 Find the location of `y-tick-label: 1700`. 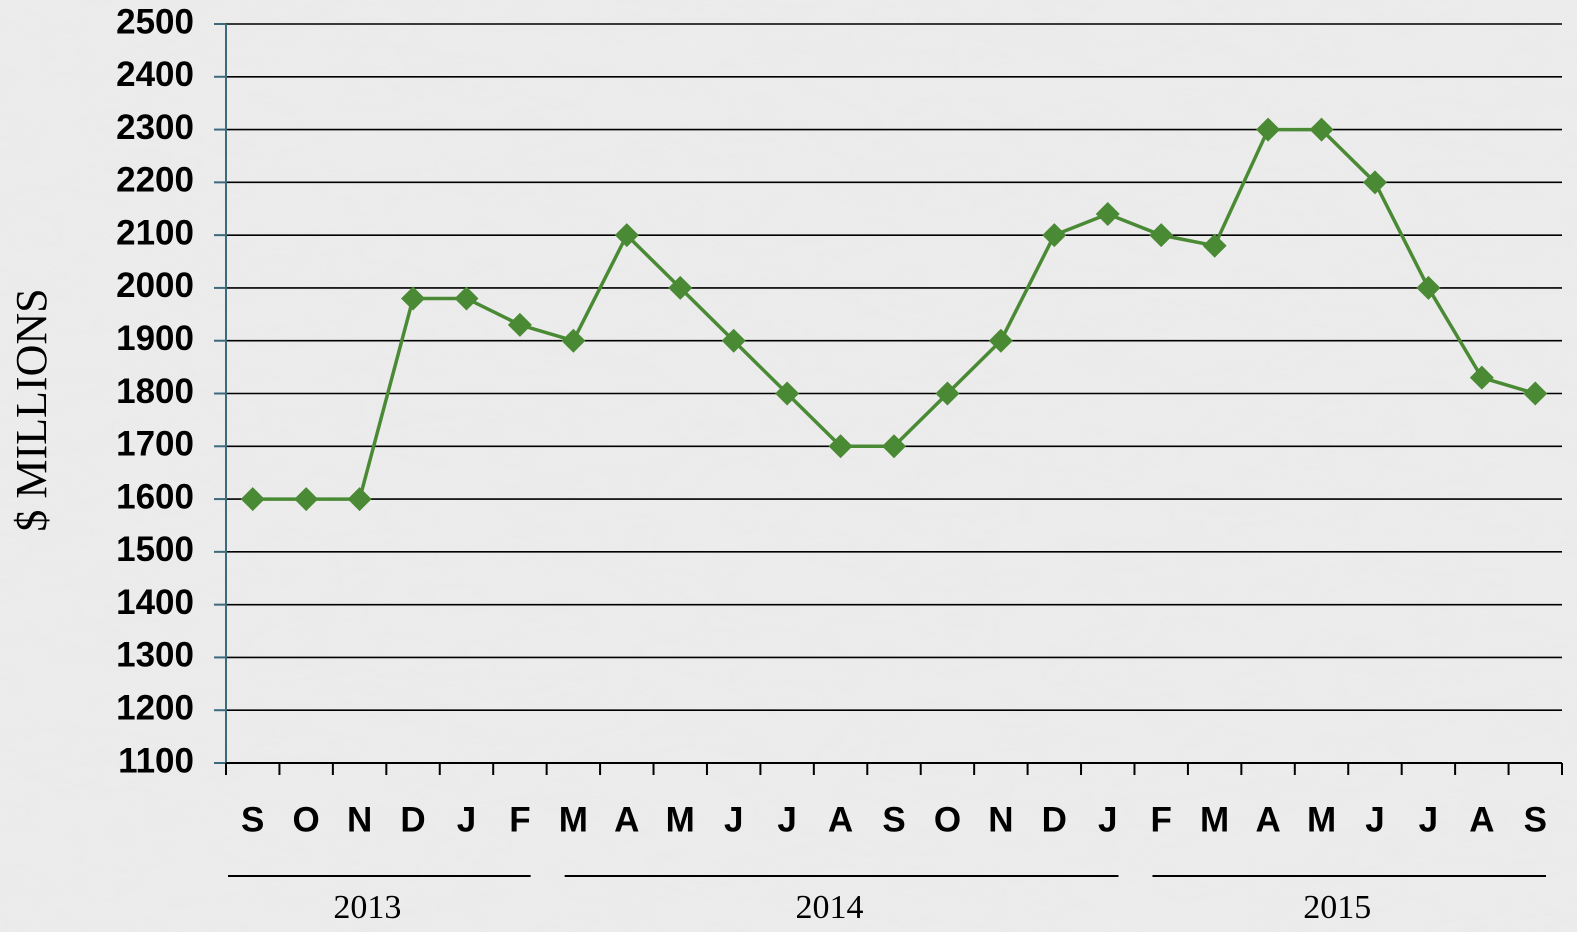

y-tick-label: 1700 is located at coordinates (155, 444).